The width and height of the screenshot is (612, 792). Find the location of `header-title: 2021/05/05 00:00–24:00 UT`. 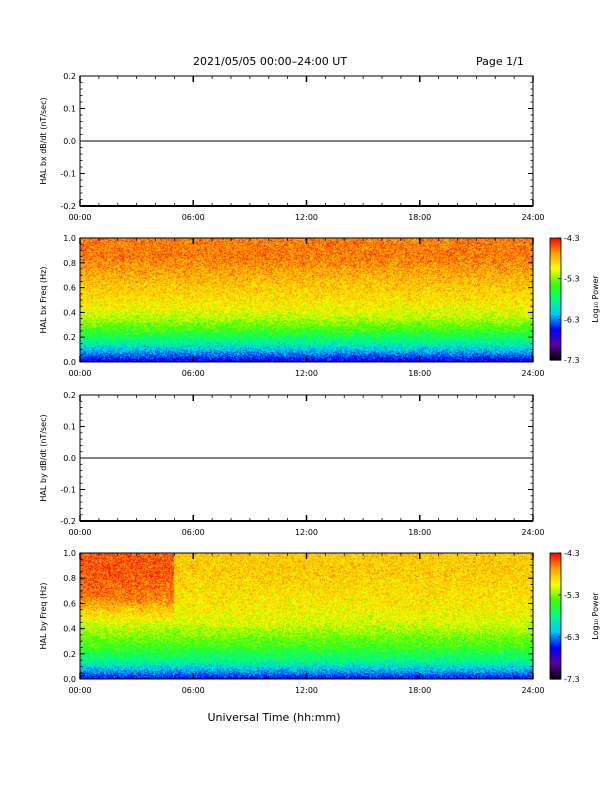

header-title: 2021/05/05 00:00–24:00 UT is located at coordinates (270, 61).